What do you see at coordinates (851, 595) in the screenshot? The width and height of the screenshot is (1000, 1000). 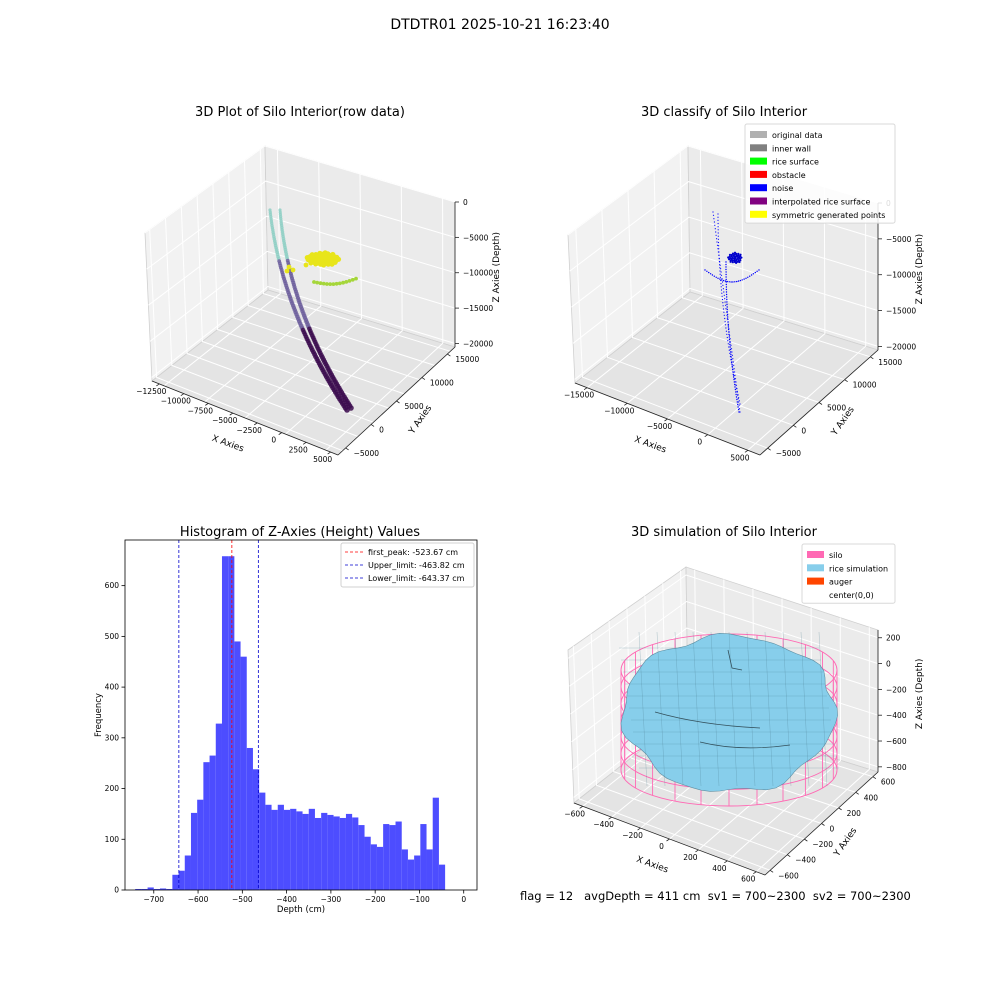 I see `chart4-legend-label: center(0,0)` at bounding box center [851, 595].